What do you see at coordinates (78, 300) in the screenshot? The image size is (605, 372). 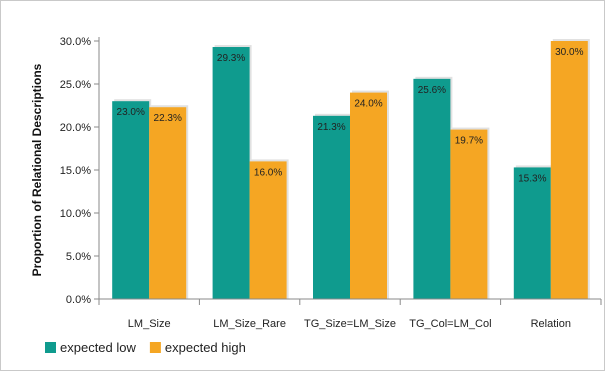 I see `y-tick-label: 0.0%` at bounding box center [78, 300].